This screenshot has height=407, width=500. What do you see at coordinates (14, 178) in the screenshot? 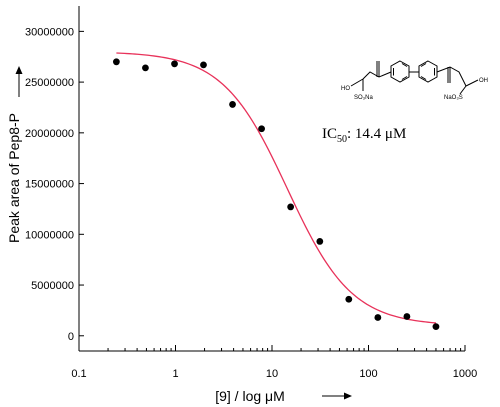
I see `y-axis-title: Peak area of Pep8-P` at bounding box center [14, 178].